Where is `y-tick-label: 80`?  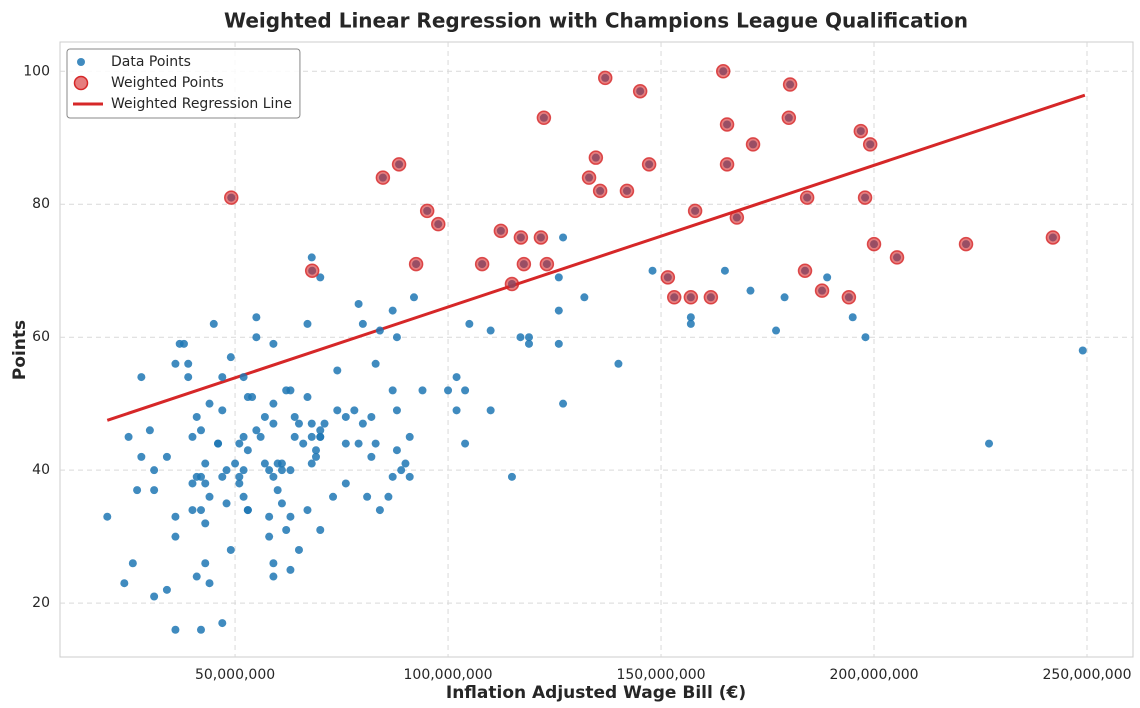
y-tick-label: 80 is located at coordinates (41, 204).